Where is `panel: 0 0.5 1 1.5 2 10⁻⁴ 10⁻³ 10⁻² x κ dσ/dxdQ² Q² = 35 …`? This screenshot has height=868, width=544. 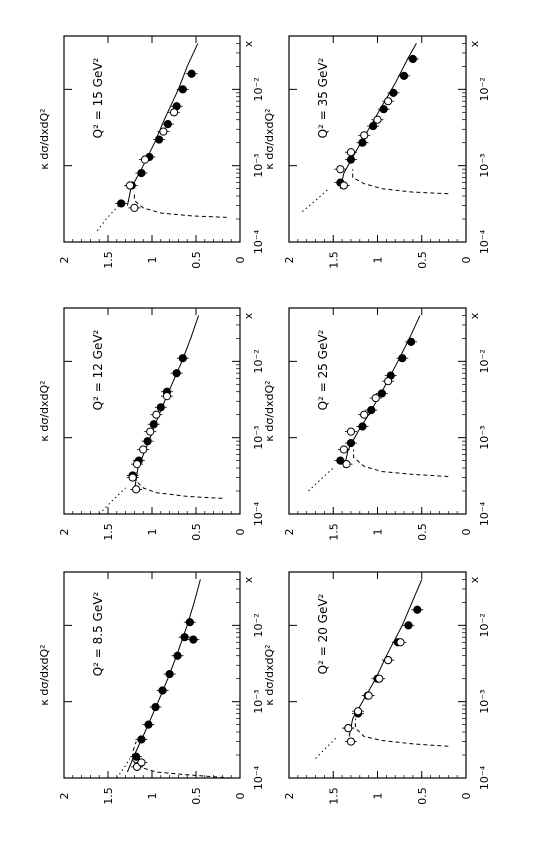 panel: 0 0.5 1 1.5 2 10⁻⁴ 10⁻³ 10⁻² x κ dσ/dxdQ² Q² = 35 … is located at coordinates (377, 152).